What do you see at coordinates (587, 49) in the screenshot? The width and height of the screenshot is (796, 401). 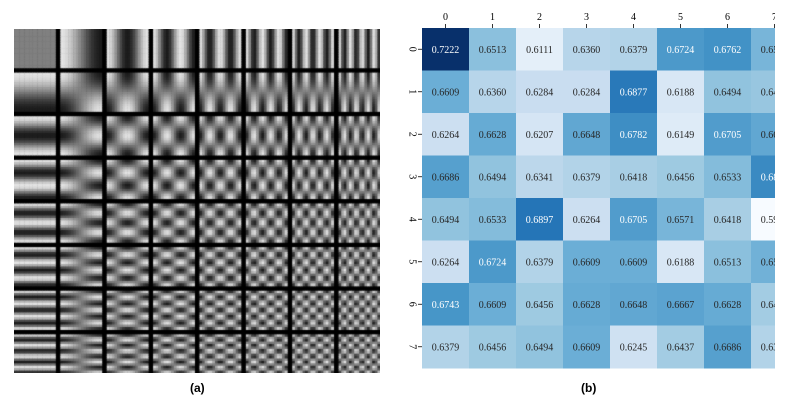 I see `heatmap-cell-r0-c3` at bounding box center [587, 49].